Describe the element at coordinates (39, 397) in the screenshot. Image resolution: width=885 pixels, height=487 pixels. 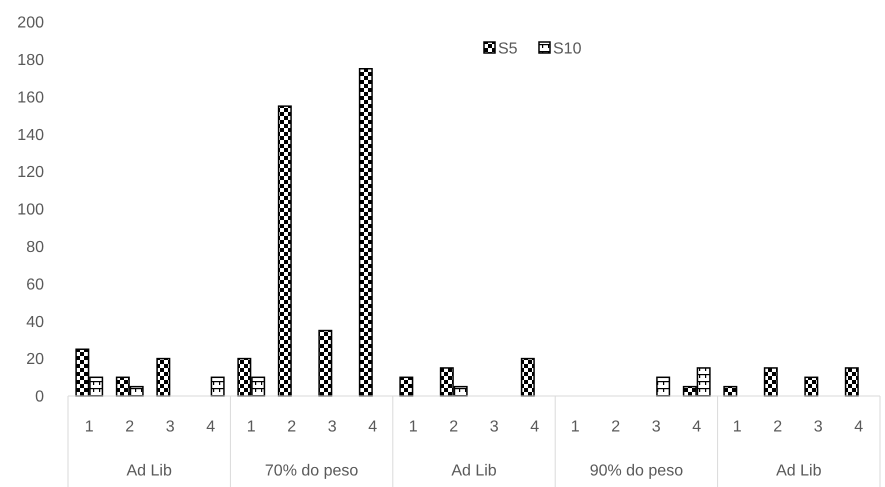
I see `y-tick-label: 0` at that location.